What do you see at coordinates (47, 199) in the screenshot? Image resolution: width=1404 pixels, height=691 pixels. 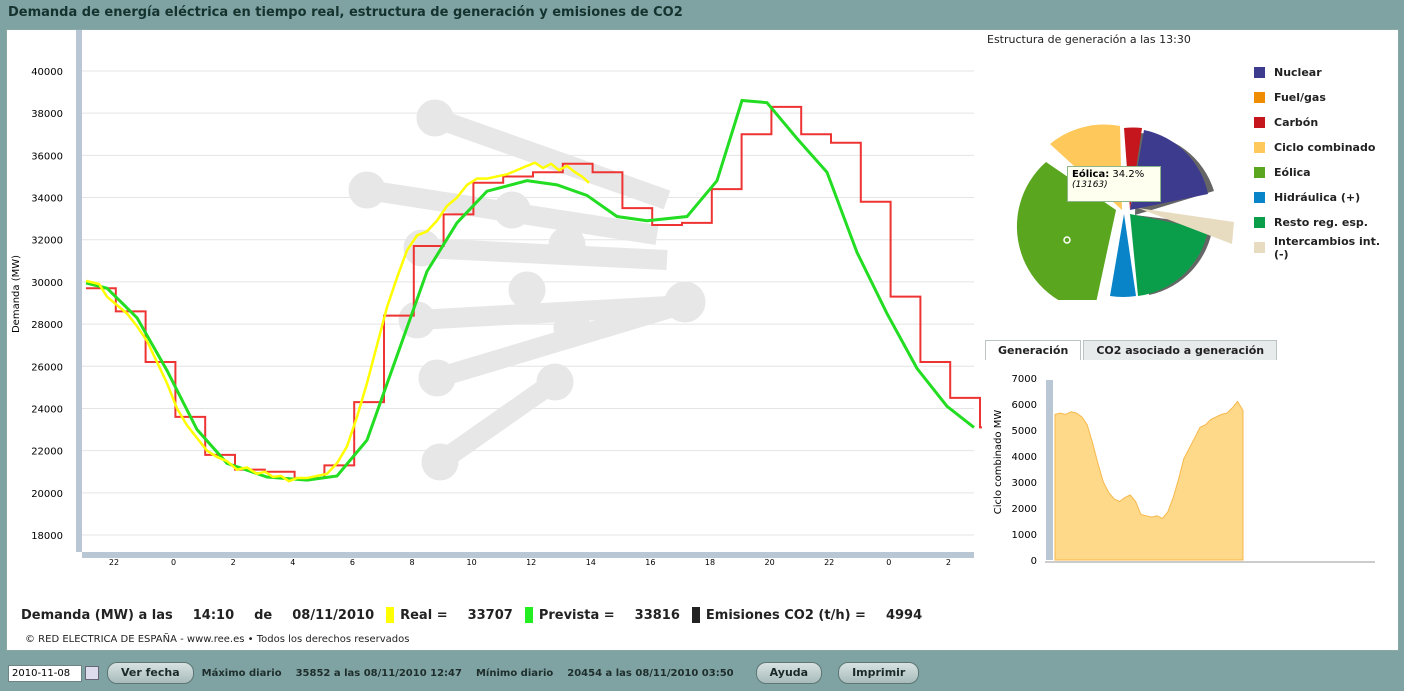 I see `y-tick-label: 34000` at bounding box center [47, 199].